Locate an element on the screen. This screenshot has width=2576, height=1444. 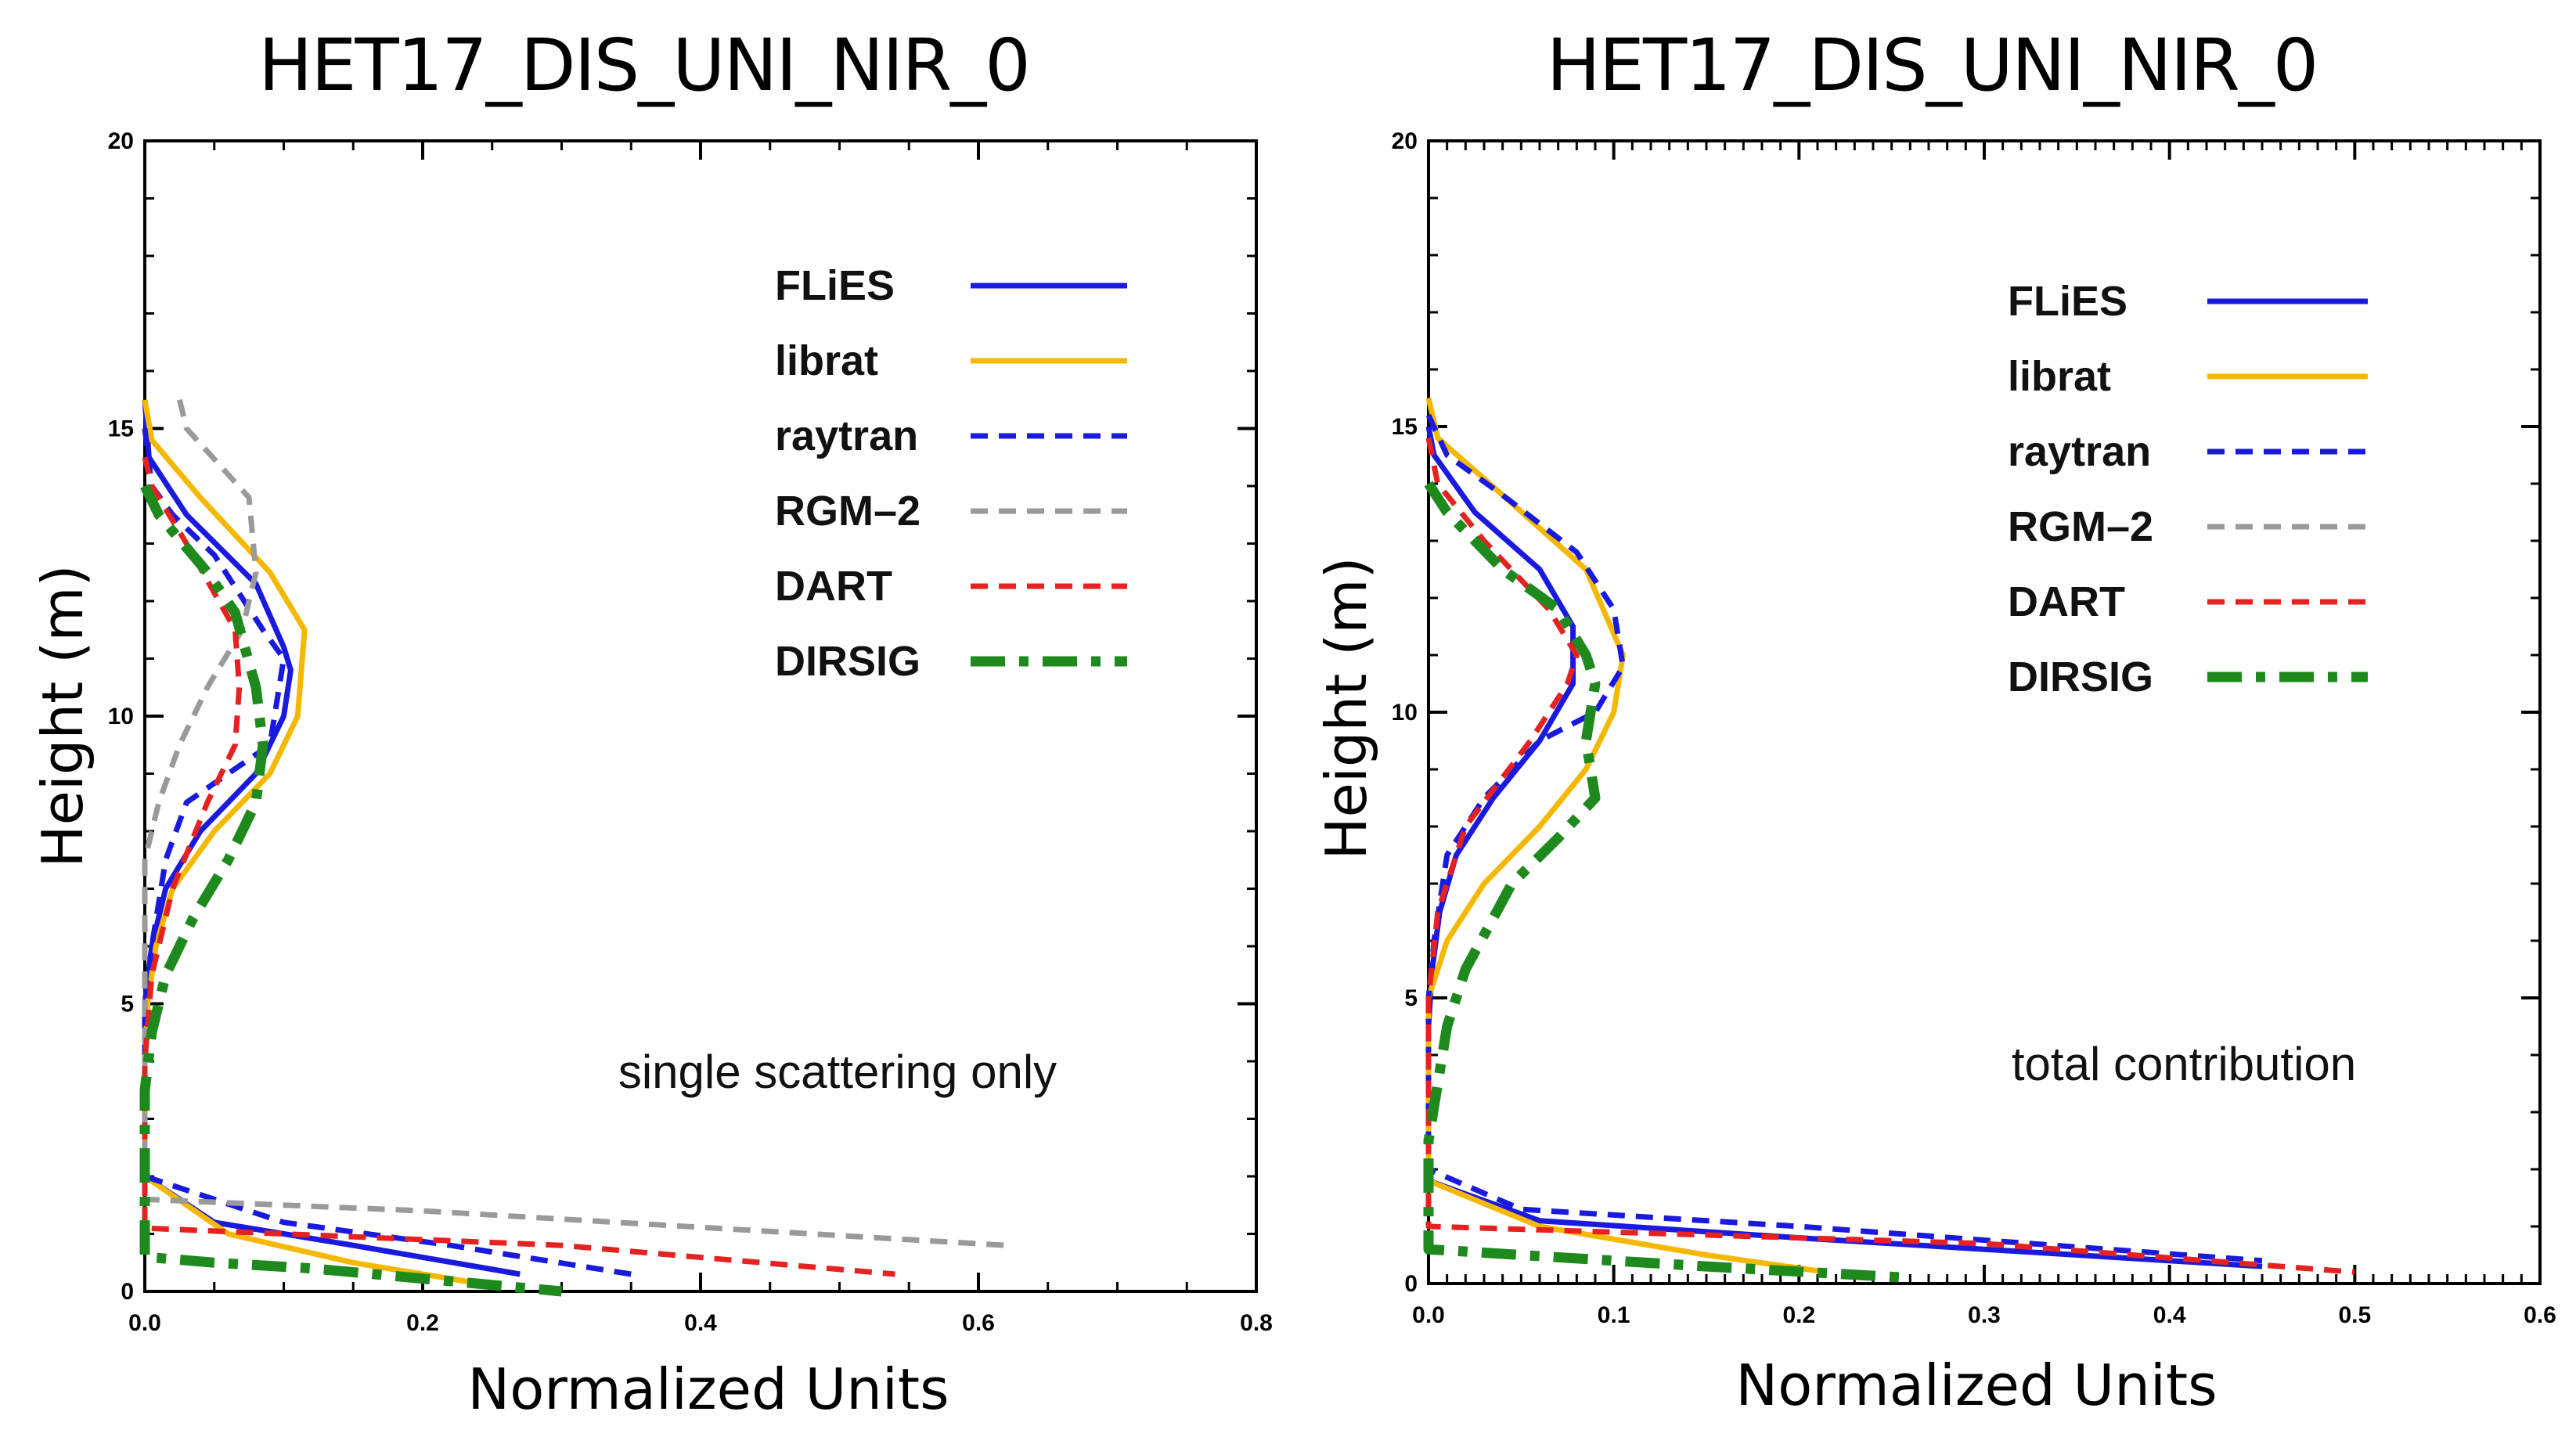
series-line-raytran is located at coordinates (387, 852).